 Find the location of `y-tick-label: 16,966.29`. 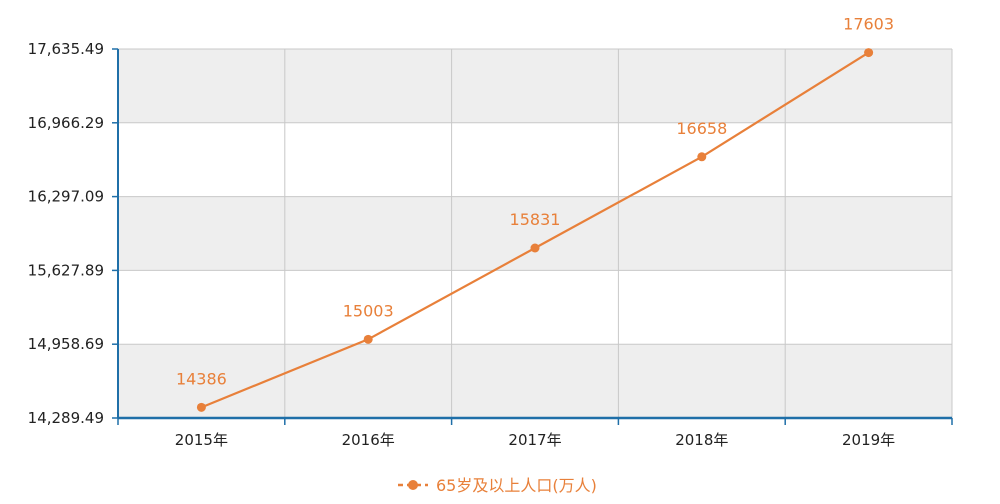

y-tick-label: 16,966.29 is located at coordinates (66, 123).